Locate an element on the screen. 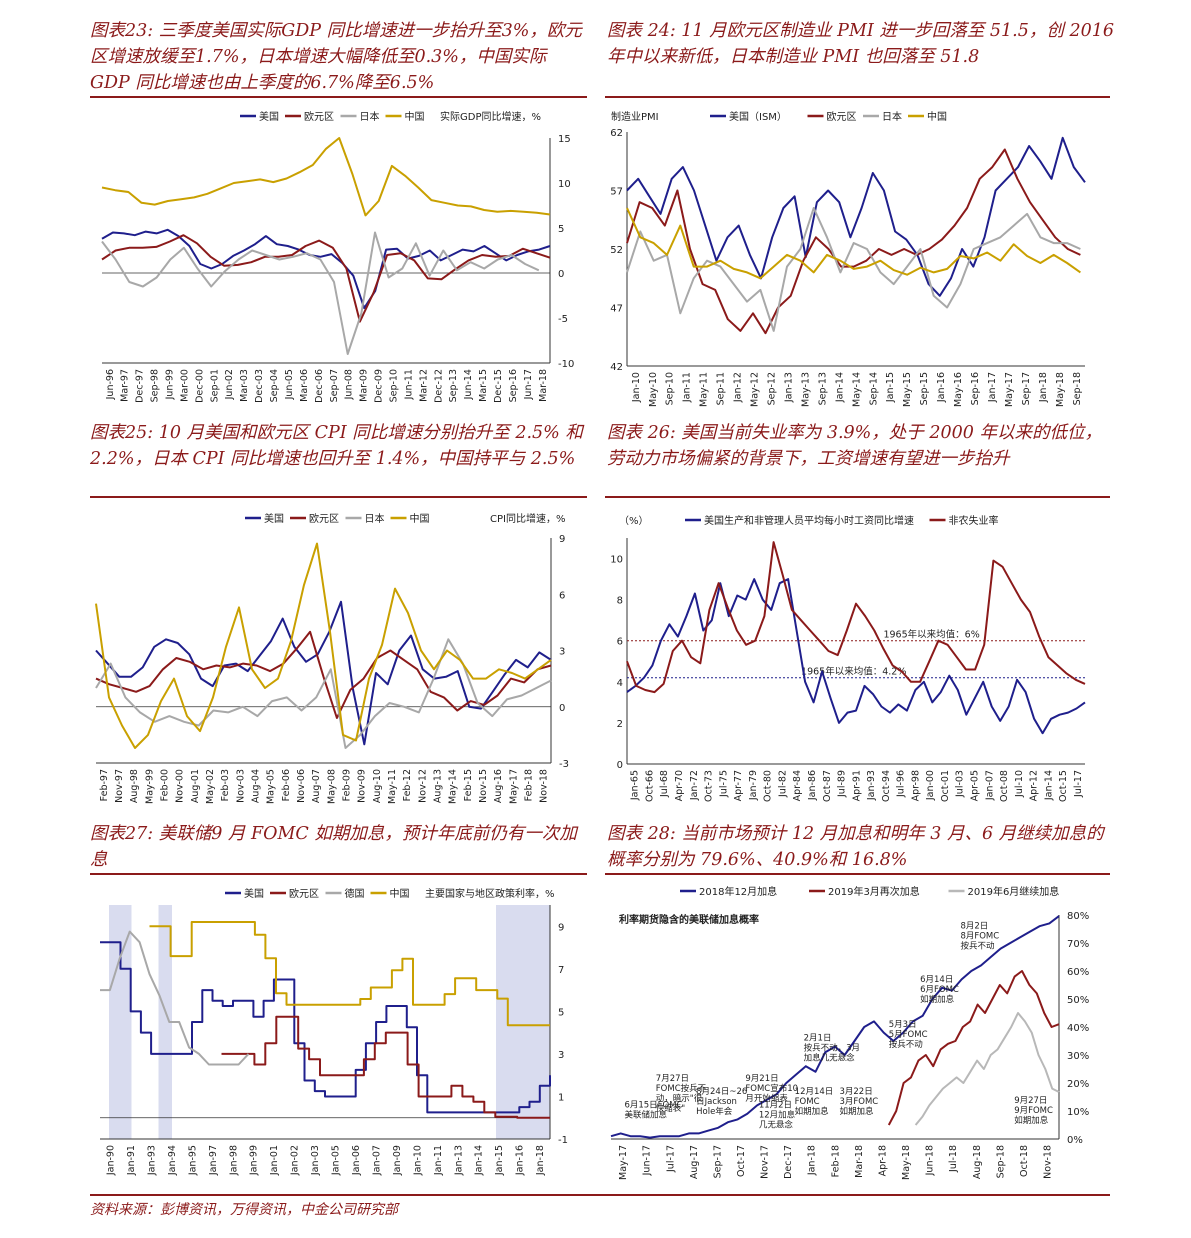  x-tick-label: Jan-91 is located at coordinates (131, 1160).